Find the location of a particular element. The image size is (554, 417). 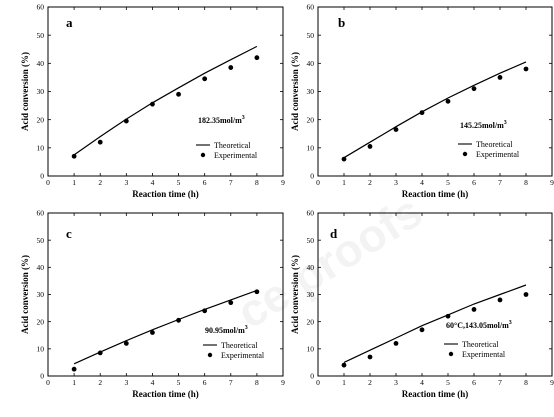

condition-superscript: 3 is located at coordinates (243, 118).